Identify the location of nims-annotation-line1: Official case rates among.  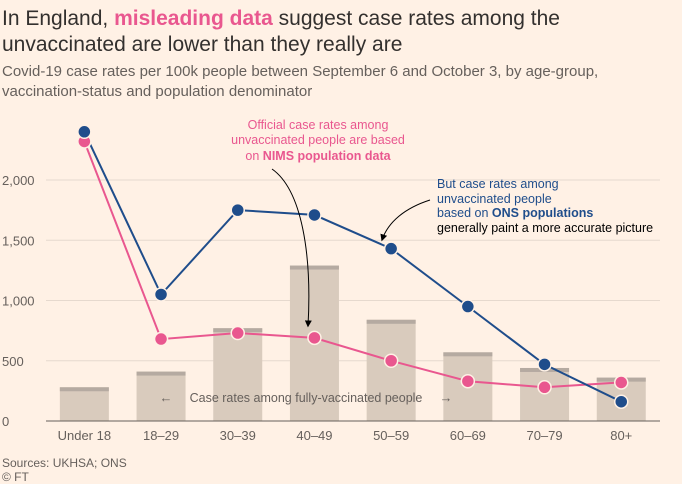
(318, 125).